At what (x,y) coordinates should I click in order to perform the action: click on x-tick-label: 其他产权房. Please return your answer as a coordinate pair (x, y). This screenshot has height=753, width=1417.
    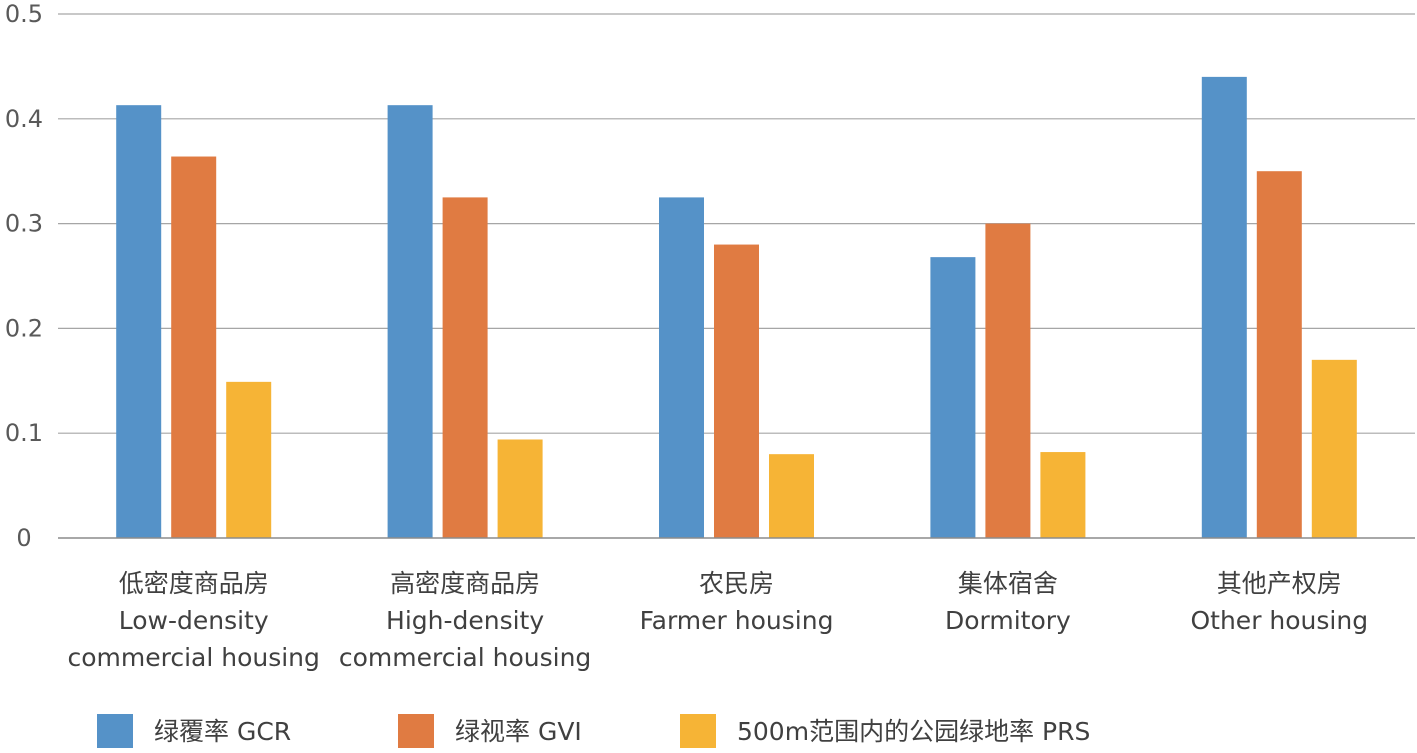
    Looking at the image, I should click on (1279, 583).